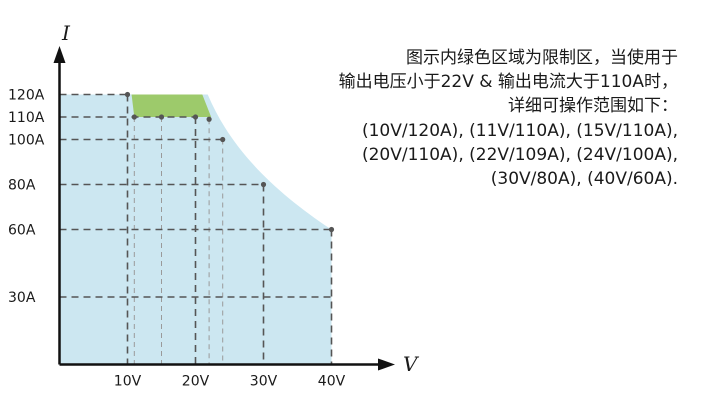  Describe the element at coordinates (542, 58) in the screenshot. I see `note-line-1: 图示内绿色区域为限制区，当使用于` at that location.